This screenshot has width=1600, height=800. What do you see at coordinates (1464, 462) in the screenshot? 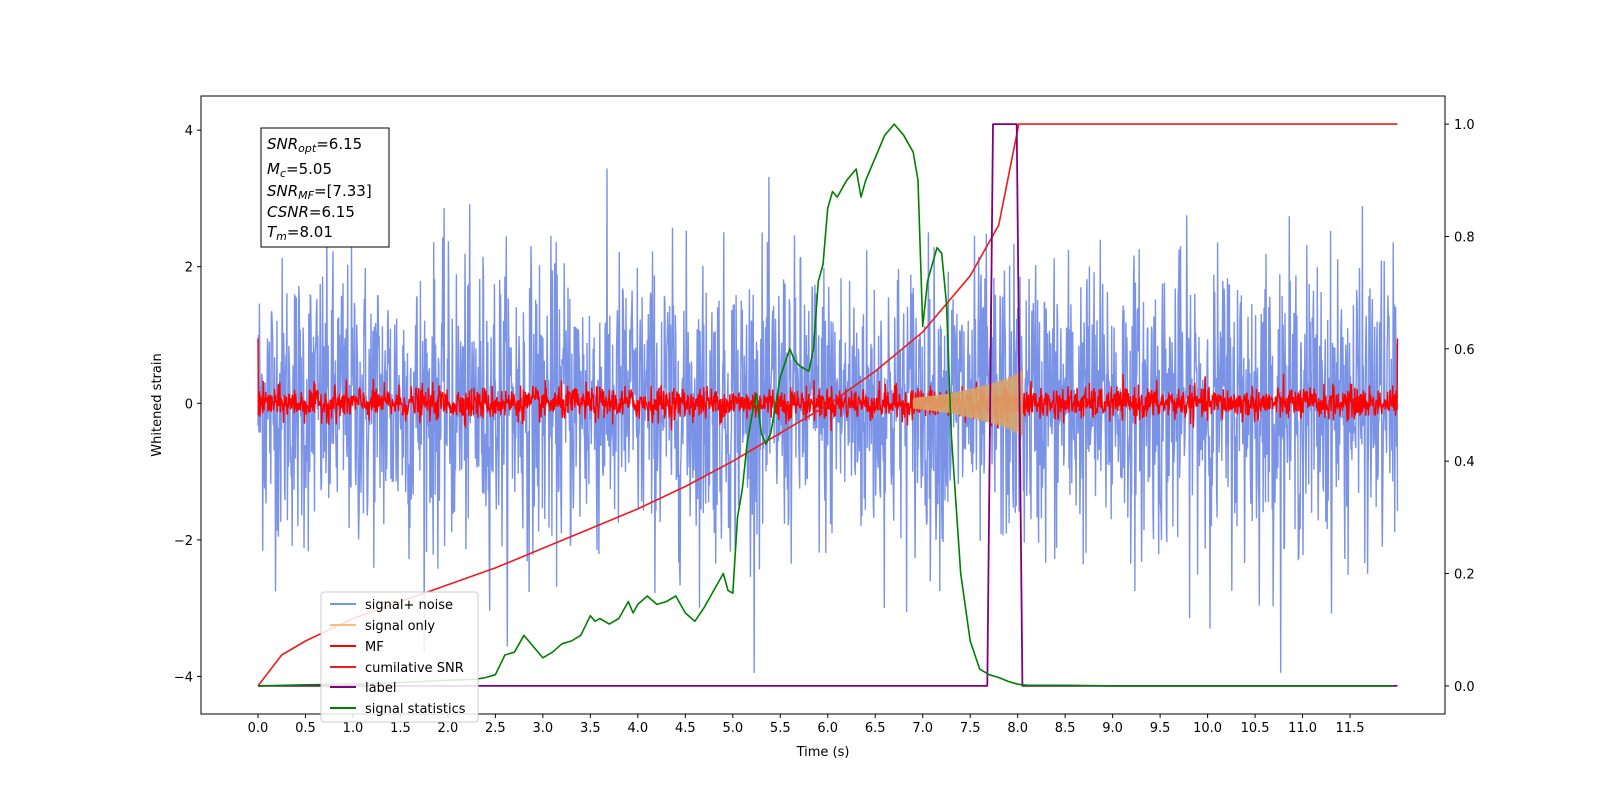
I see `y-right-tick-label: 0.4` at bounding box center [1464, 462].